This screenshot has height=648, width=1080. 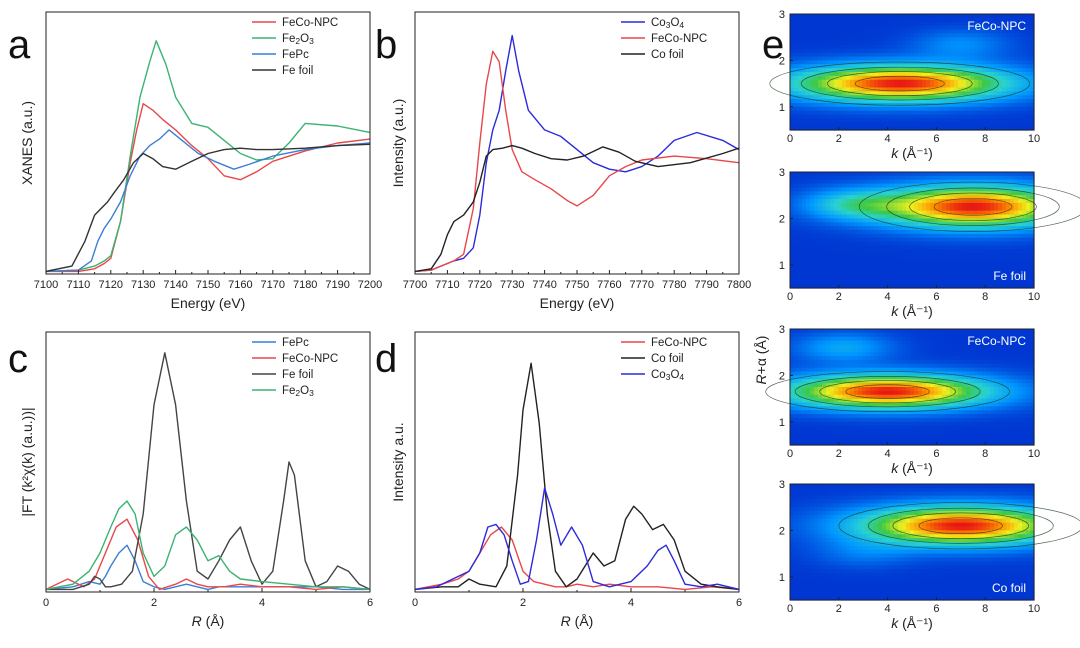 I want to click on x-axis-label-italic: R, so click(x=197, y=621).